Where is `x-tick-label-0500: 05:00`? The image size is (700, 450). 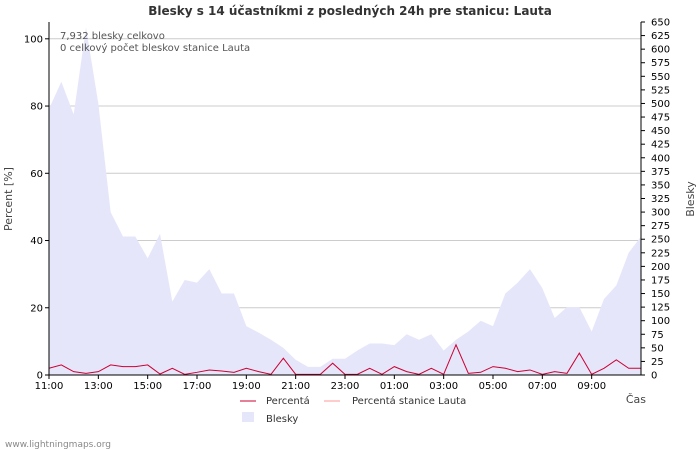
x-tick-label-0500: 05:00 is located at coordinates (493, 386).